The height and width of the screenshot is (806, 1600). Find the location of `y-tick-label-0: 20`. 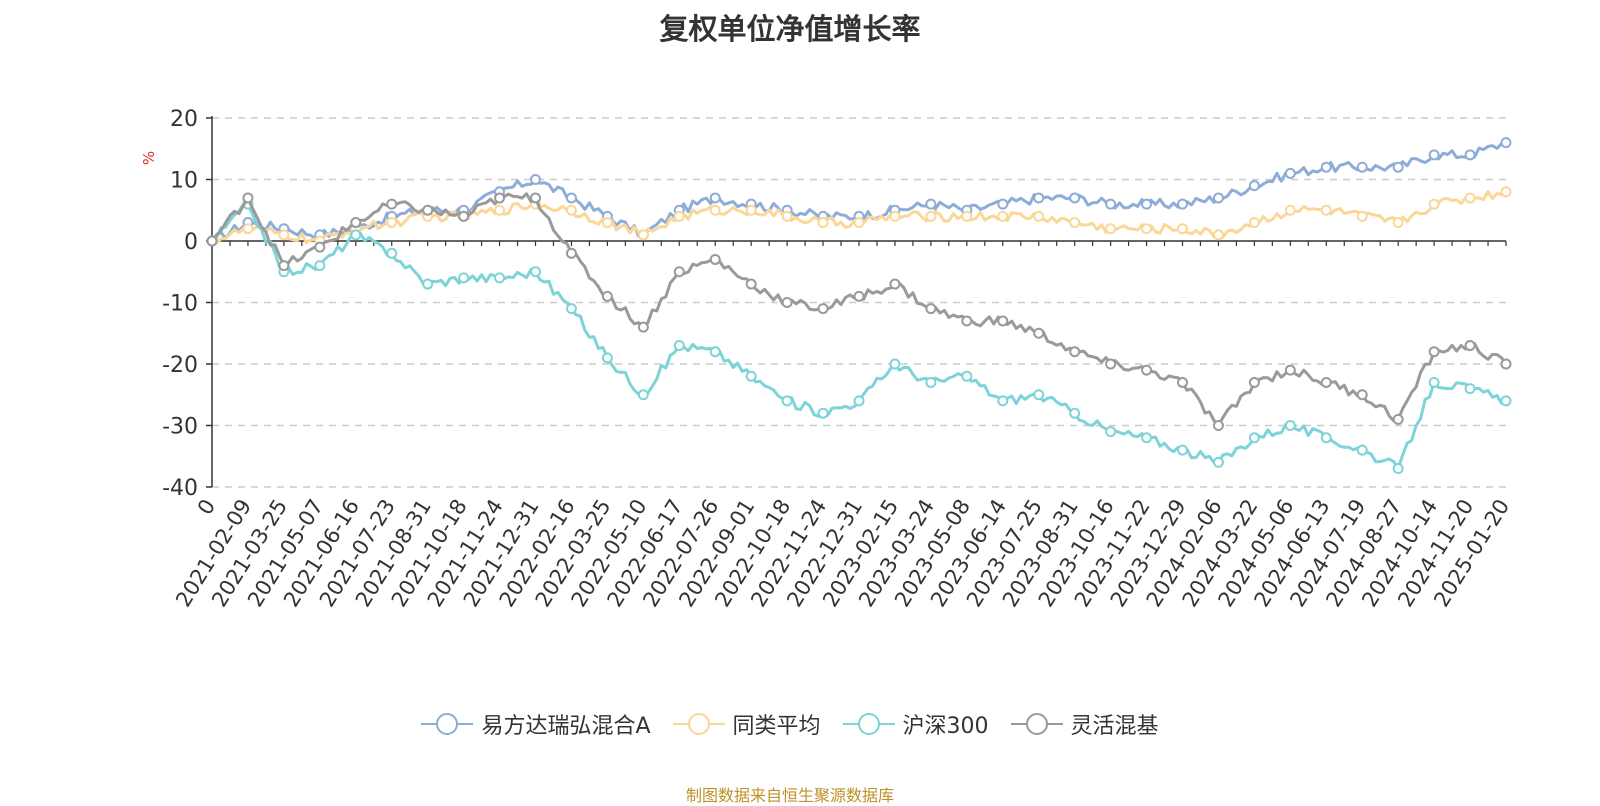

y-tick-label-0: 20 is located at coordinates (184, 119).